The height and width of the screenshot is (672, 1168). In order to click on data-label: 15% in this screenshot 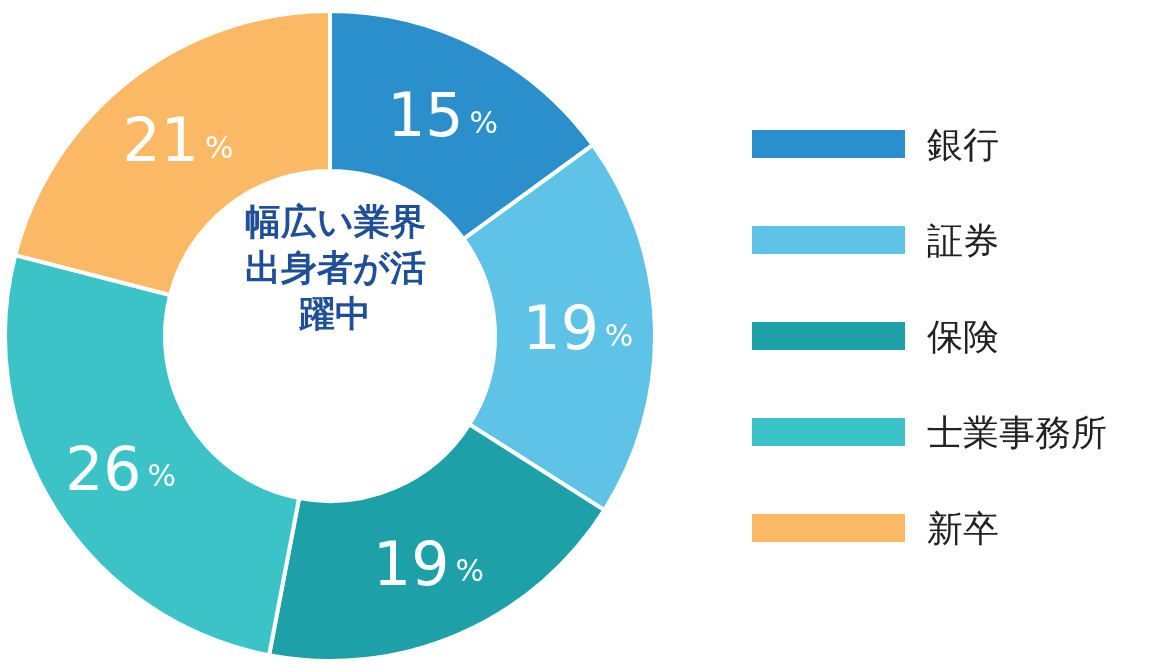, I will do `click(443, 115)`.